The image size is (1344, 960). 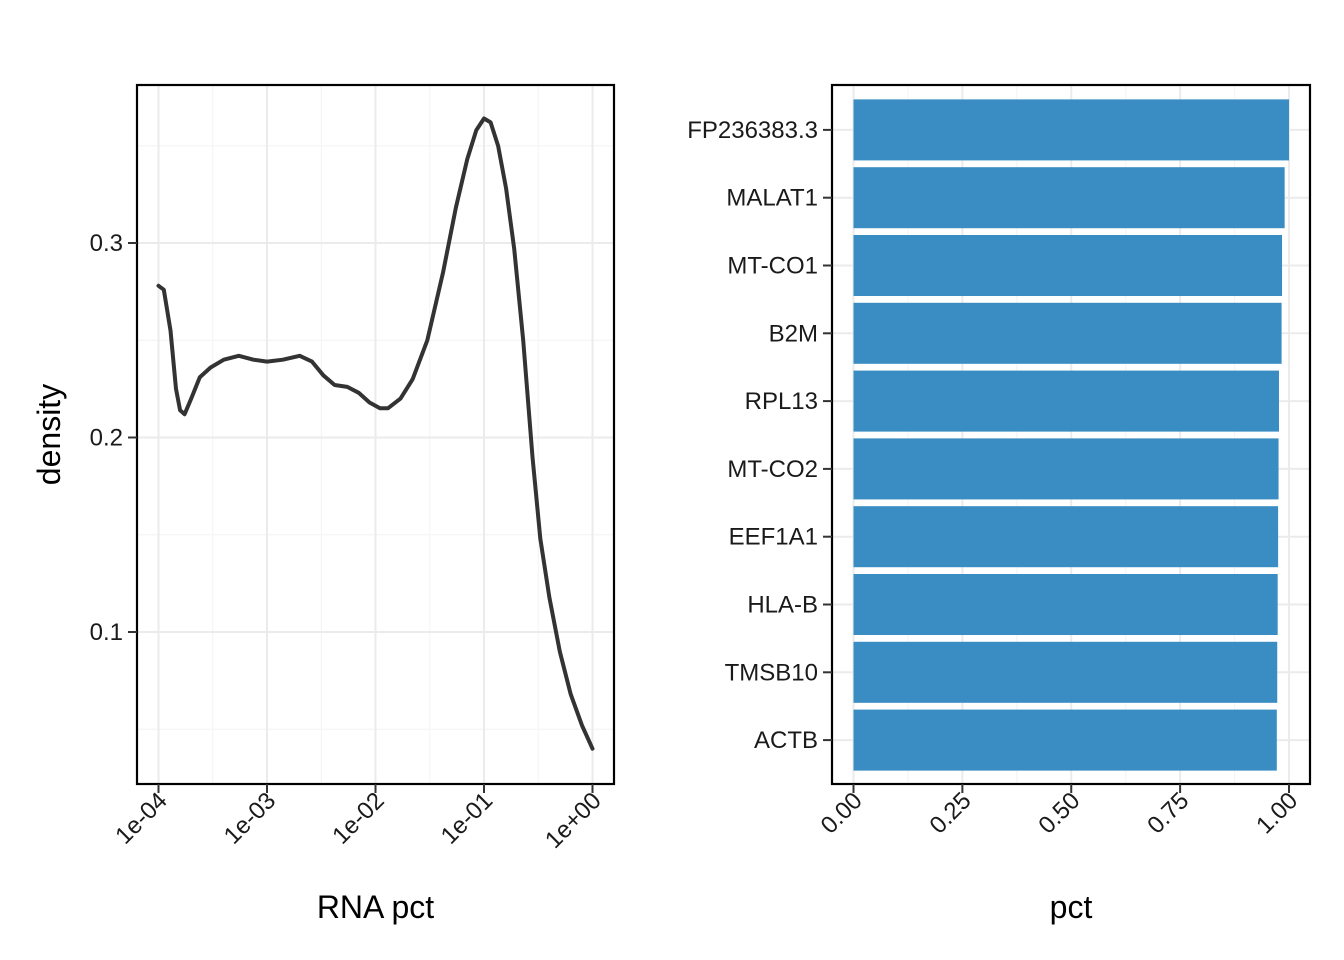 I want to click on bar-x-axis-title: pct, so click(x=1071, y=907).